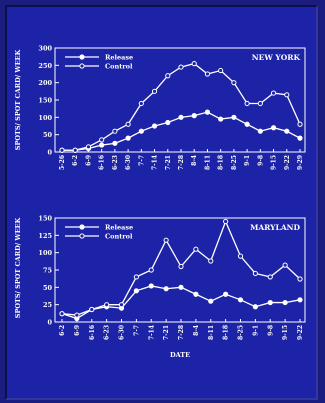 The height and width of the screenshot is (403, 325). What do you see at coordinates (48, 288) in the screenshot?
I see `y-tick-label: 50` at bounding box center [48, 288].